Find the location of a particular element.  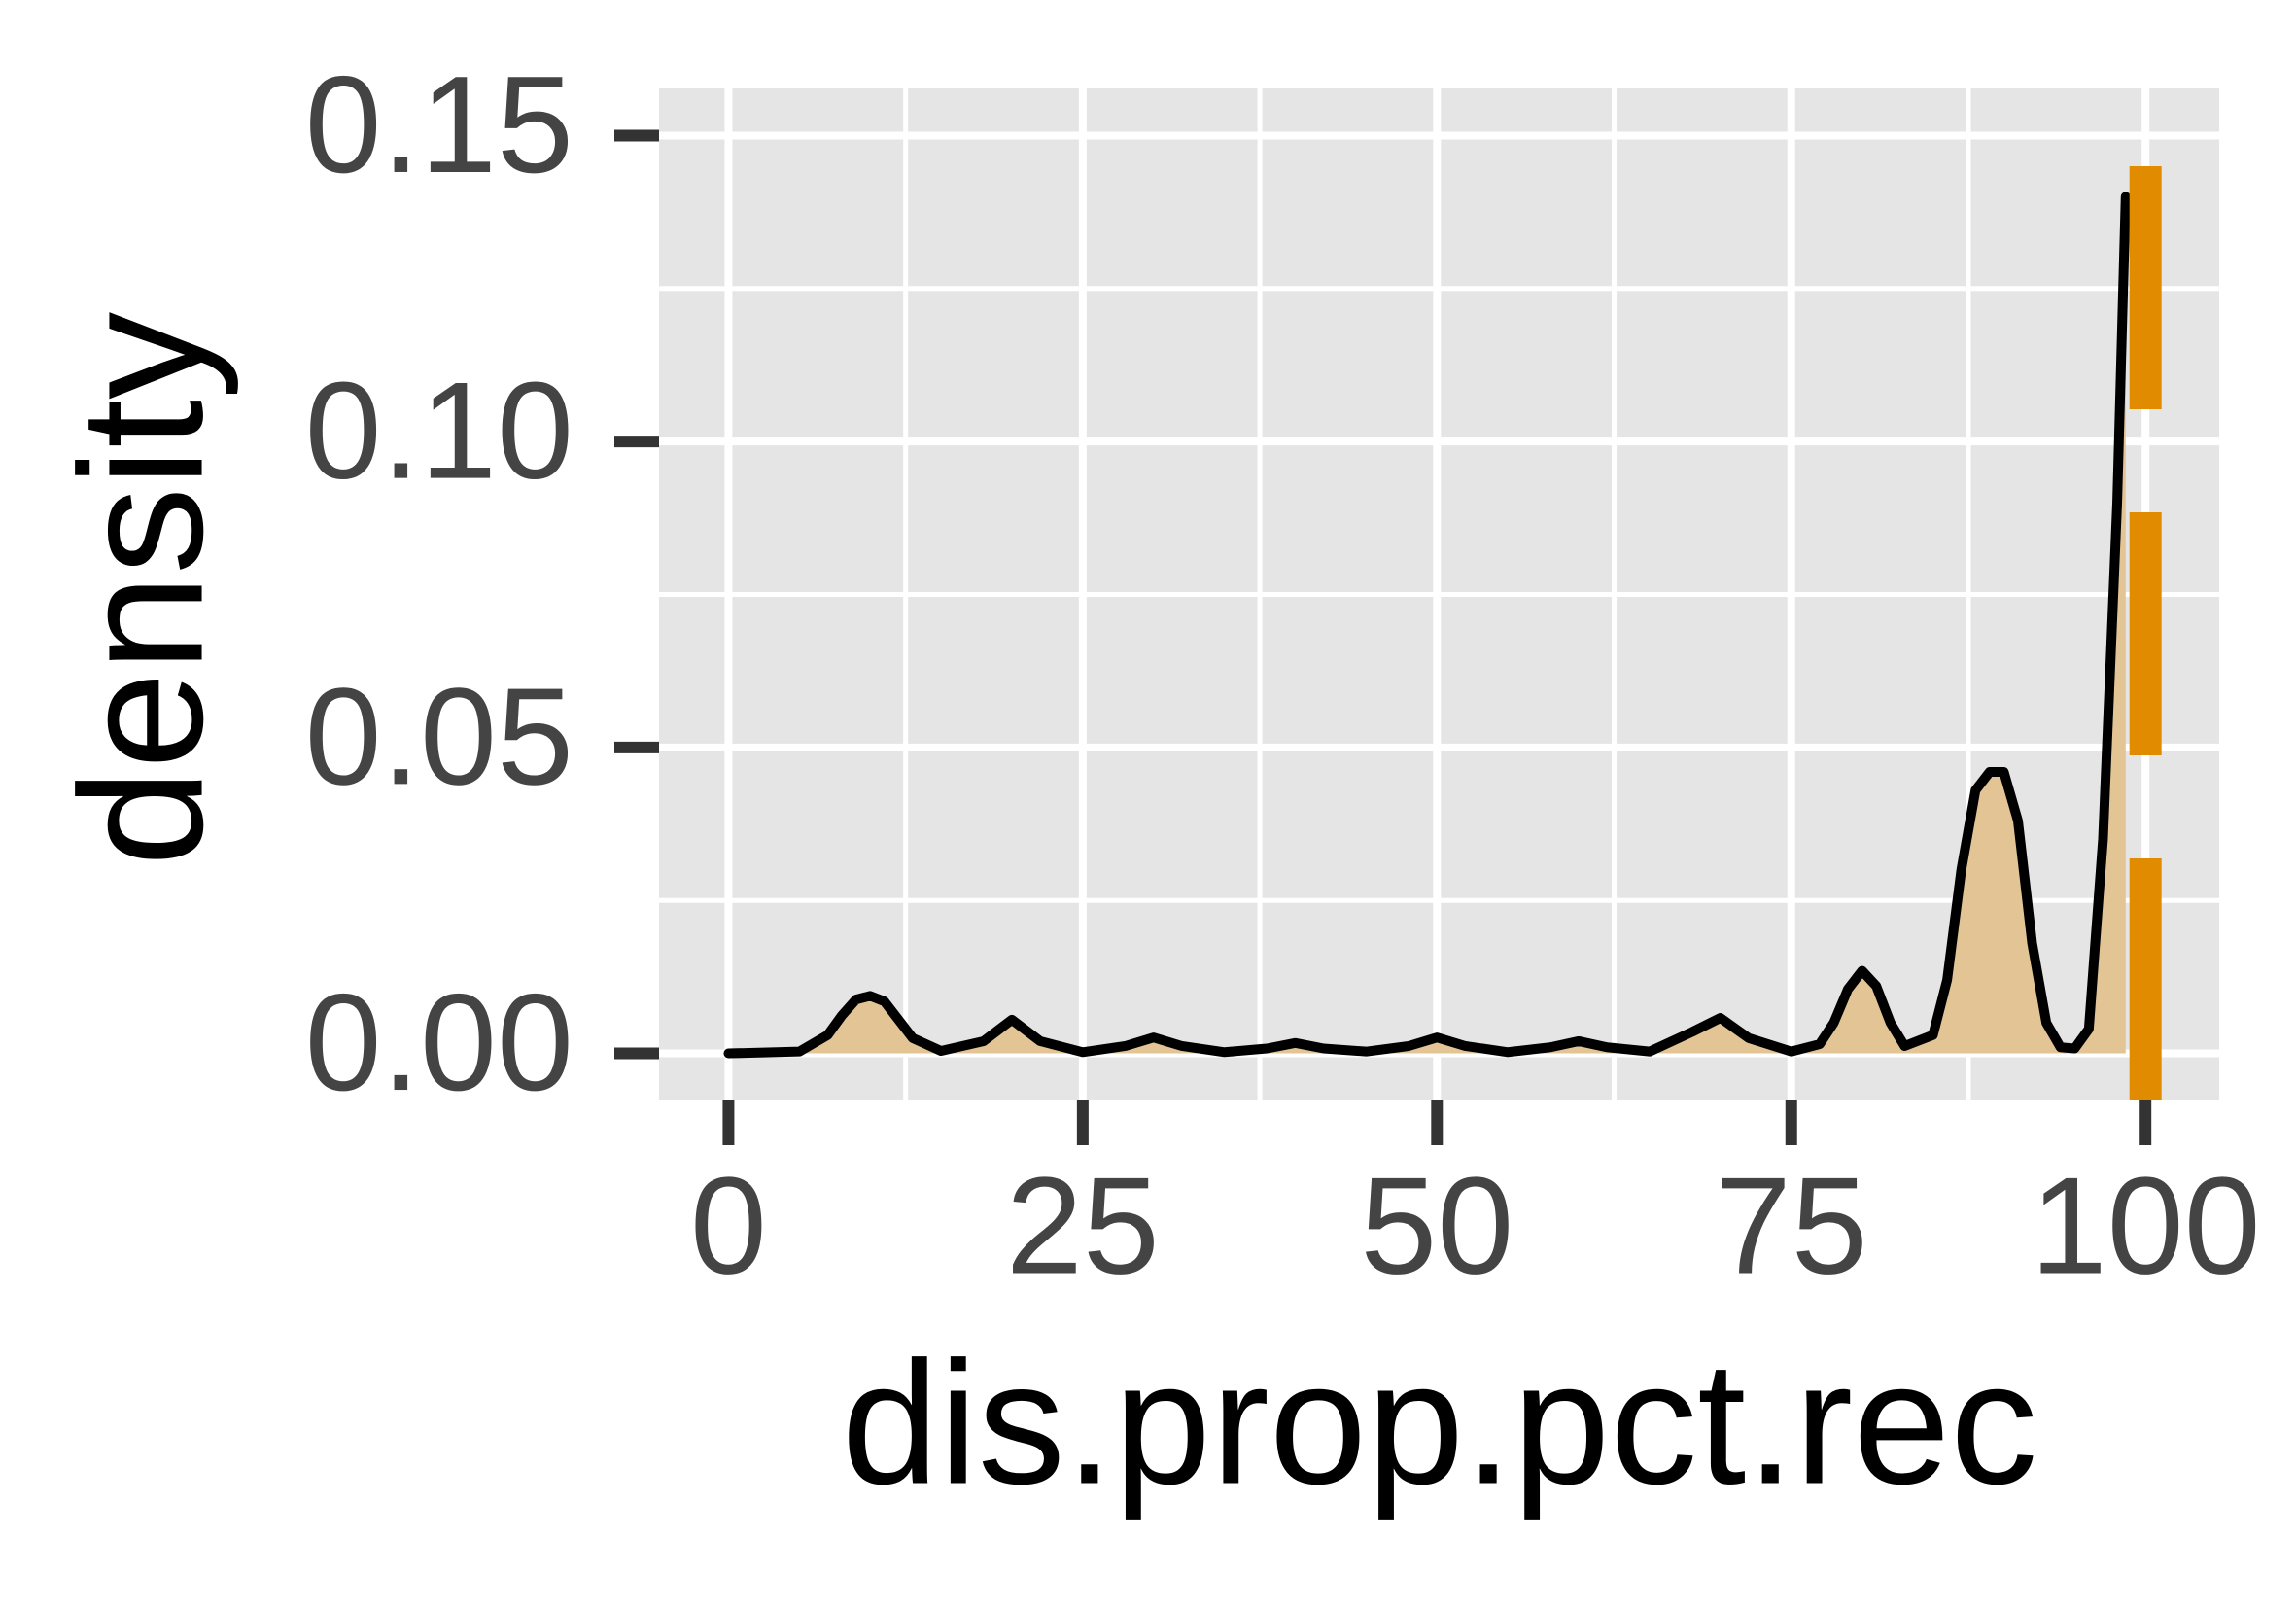

y-tick-label: 0.15 is located at coordinates (439, 125).